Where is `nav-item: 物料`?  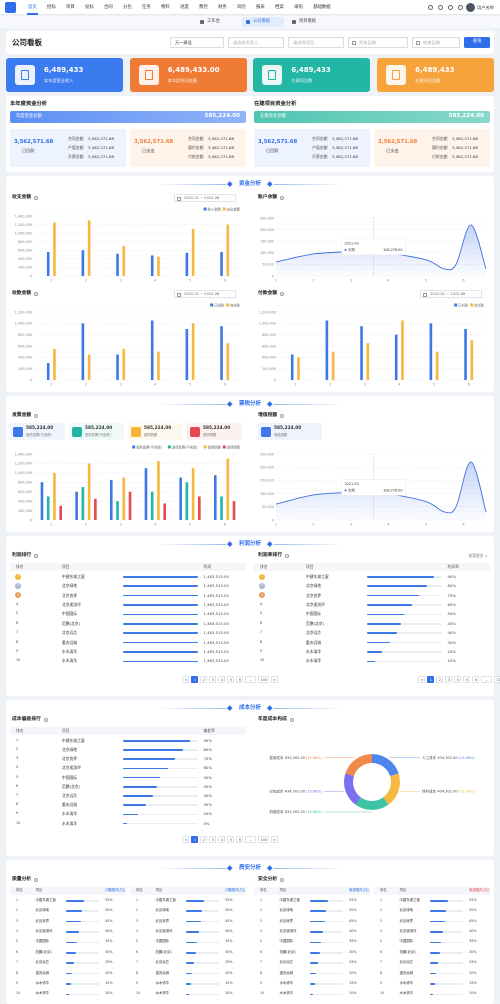
nav-item: 物料 is located at coordinates (165, 7).